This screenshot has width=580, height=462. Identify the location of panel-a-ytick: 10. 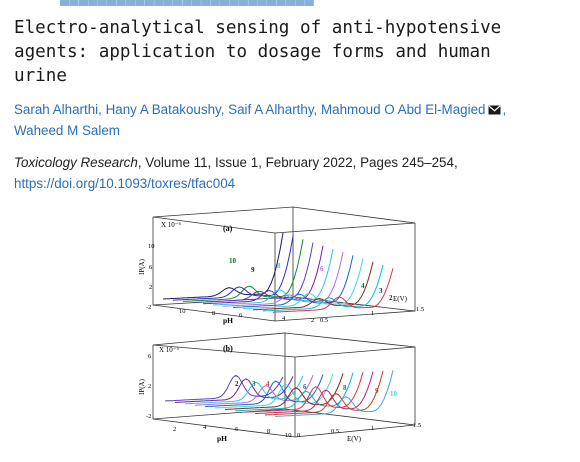
(151, 246).